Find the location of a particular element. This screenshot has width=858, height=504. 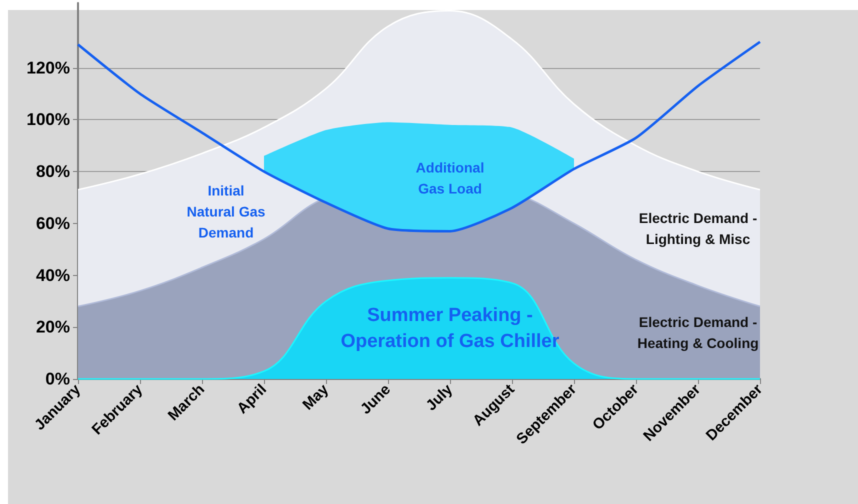

annotation: Additional Gas Load is located at coordinates (450, 178).